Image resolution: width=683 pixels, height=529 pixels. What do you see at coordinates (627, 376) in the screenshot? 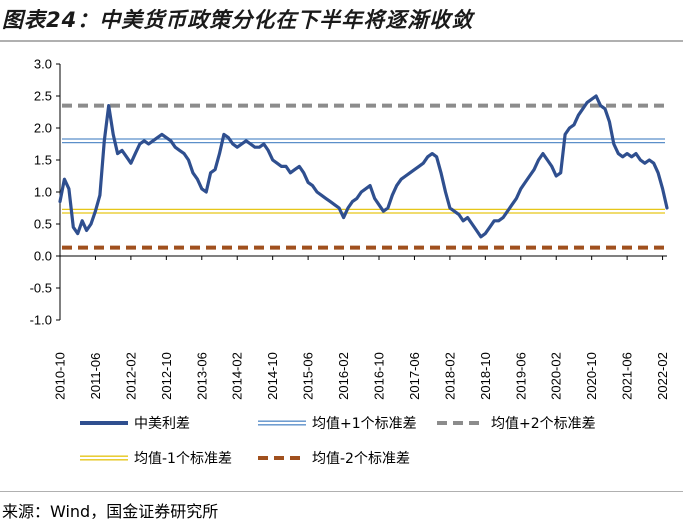
I see `x-tick-label: 2021-06` at bounding box center [627, 376].